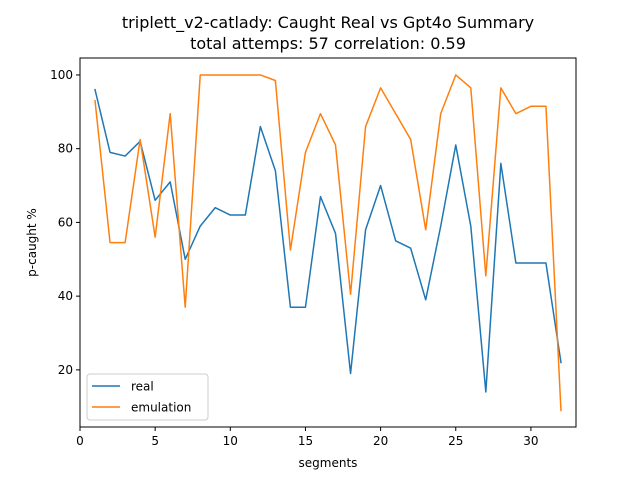 This screenshot has height=480, width=640. I want to click on x-tick-label: 30, so click(530, 441).